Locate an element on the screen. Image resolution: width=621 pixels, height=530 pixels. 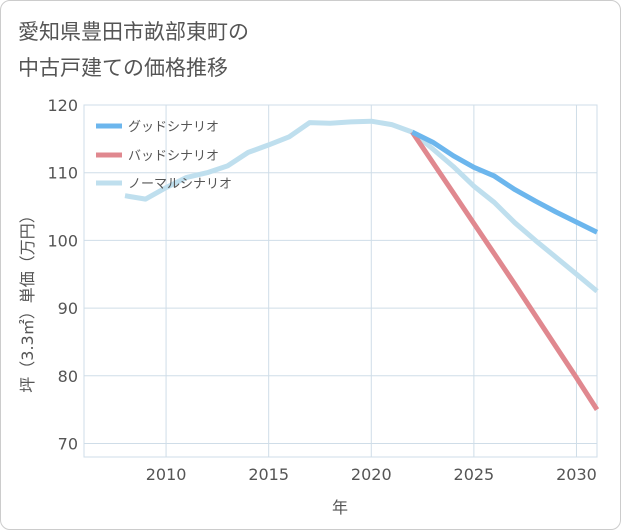
legend-label-bad: バッドシナリオ is located at coordinates (173, 156).